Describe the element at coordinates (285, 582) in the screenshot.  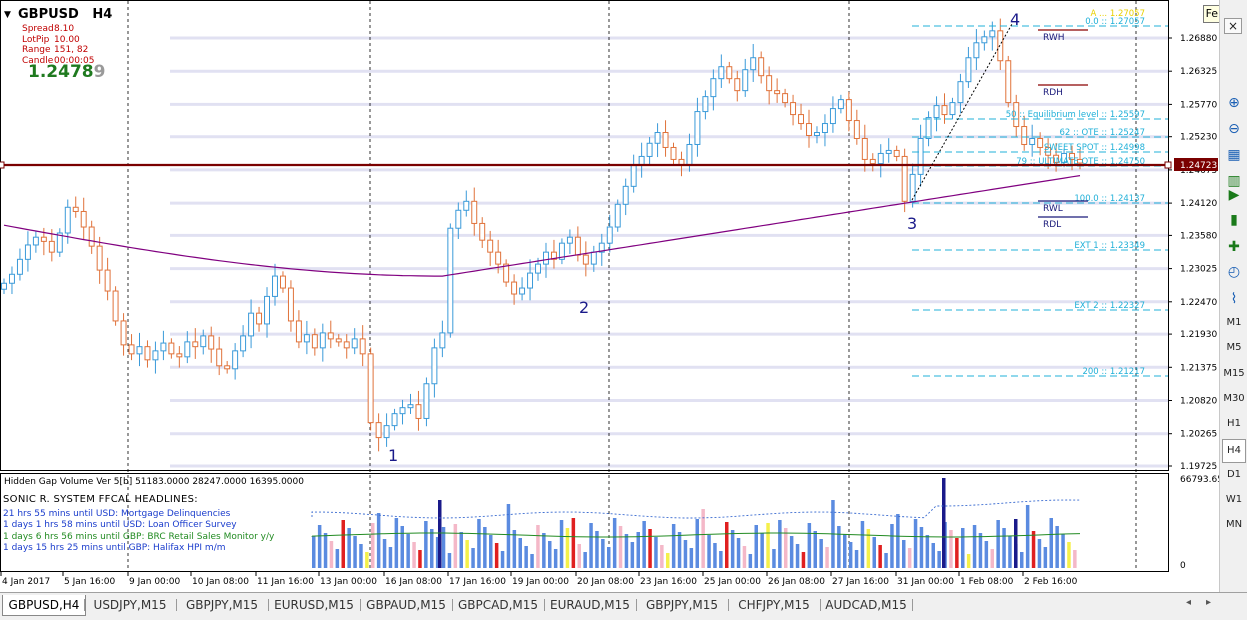
I see `time-axis-label: 11 Jan 16:00` at that location.